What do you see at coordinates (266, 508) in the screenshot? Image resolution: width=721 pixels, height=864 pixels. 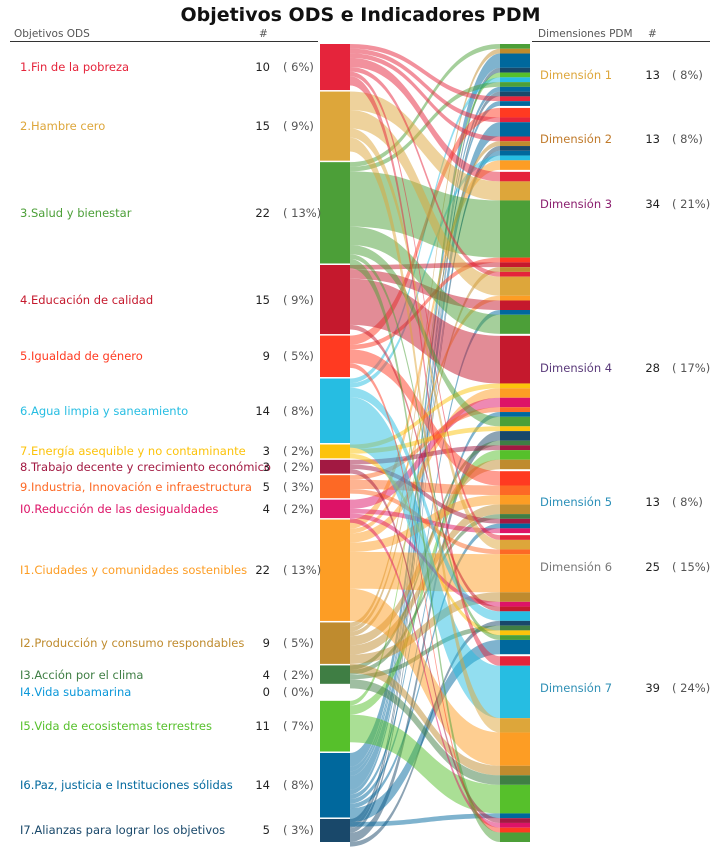 I see `ods-count: 4` at bounding box center [266, 508].